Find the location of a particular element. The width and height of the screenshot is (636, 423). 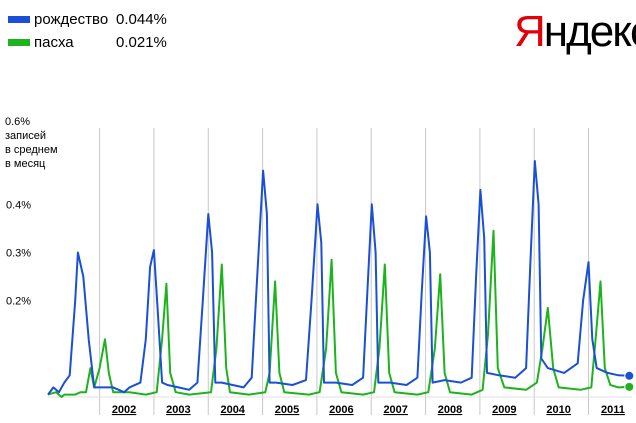

legend-label-christmas: рождество is located at coordinates (71, 19).